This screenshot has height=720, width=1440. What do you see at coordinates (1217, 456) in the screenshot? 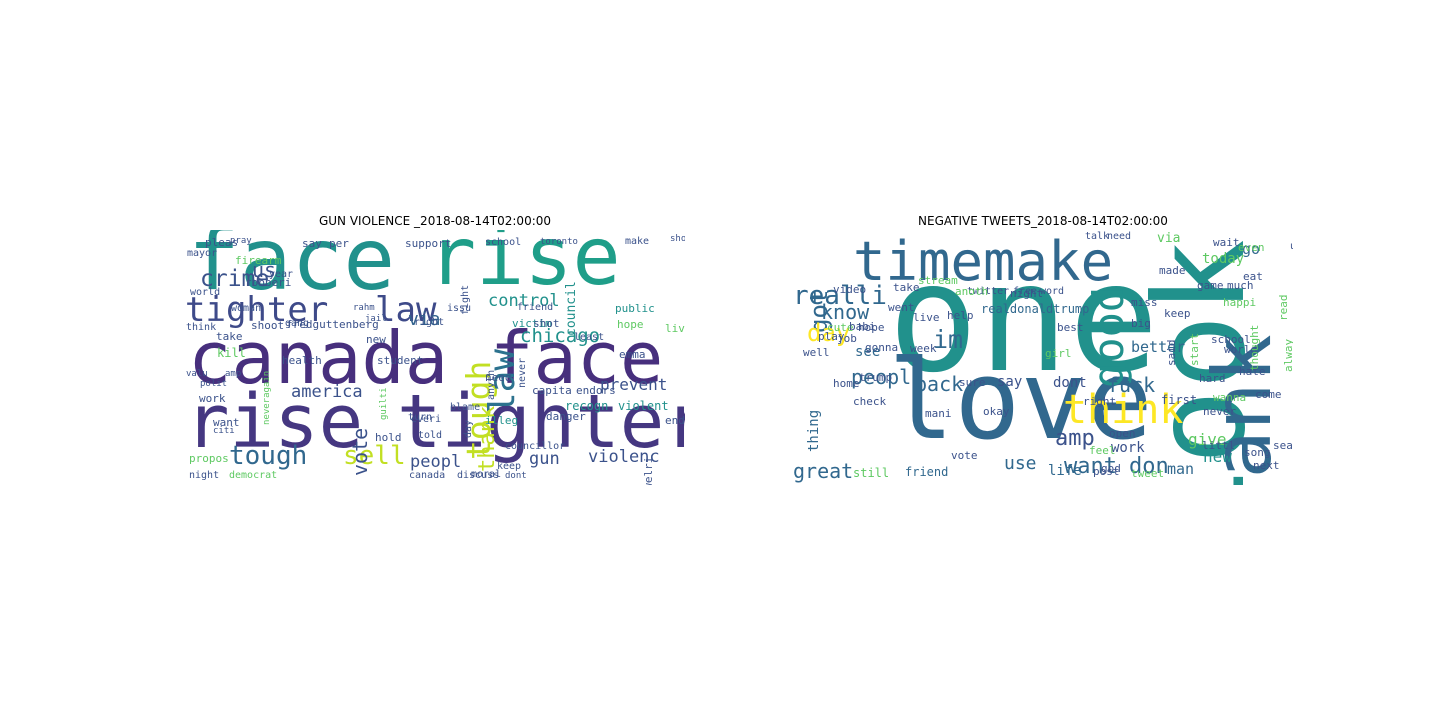
I see `negative-tweets-word: new` at bounding box center [1217, 456].